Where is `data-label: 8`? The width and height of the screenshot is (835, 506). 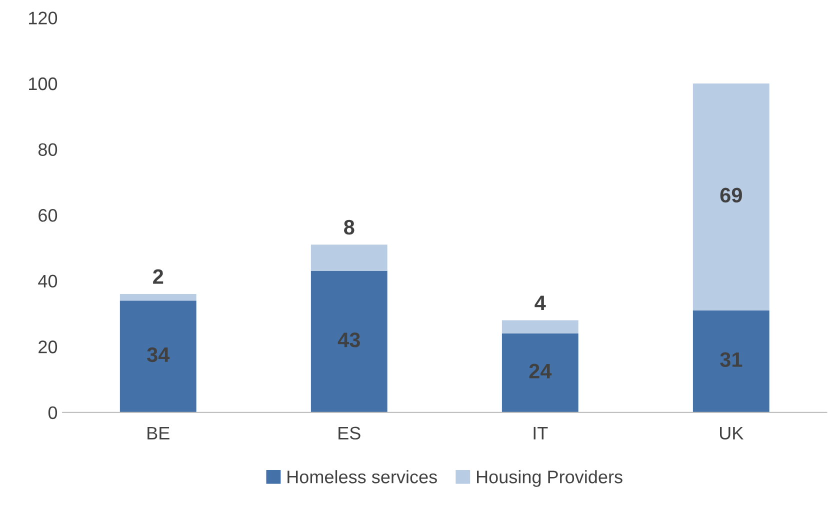
data-label: 8 is located at coordinates (349, 227).